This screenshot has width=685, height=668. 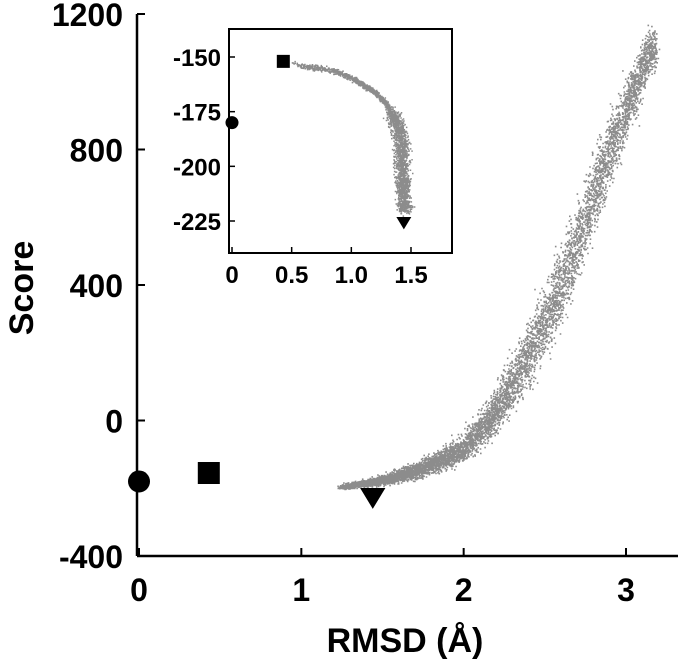 What do you see at coordinates (301, 590) in the screenshot?
I see `x-tick-label: 1` at bounding box center [301, 590].